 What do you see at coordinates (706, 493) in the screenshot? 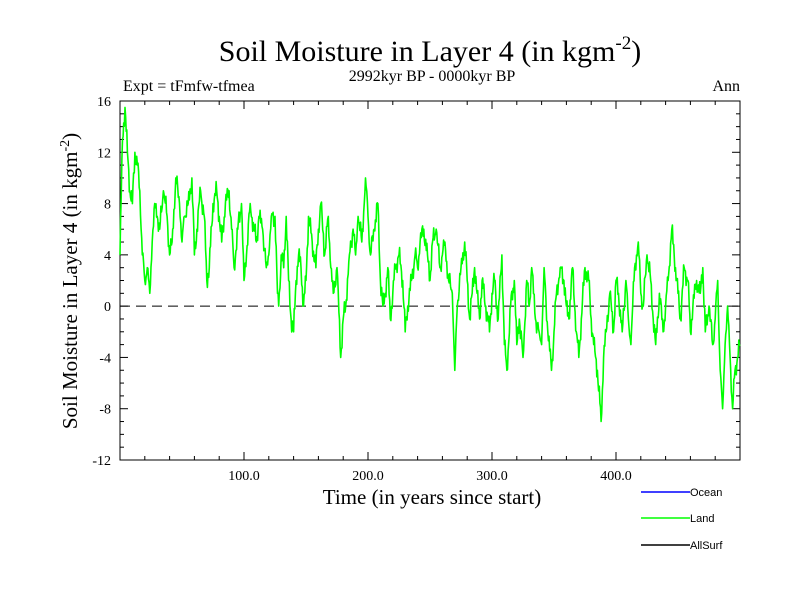
I see `legend-label-ocean: Ocean` at bounding box center [706, 493].